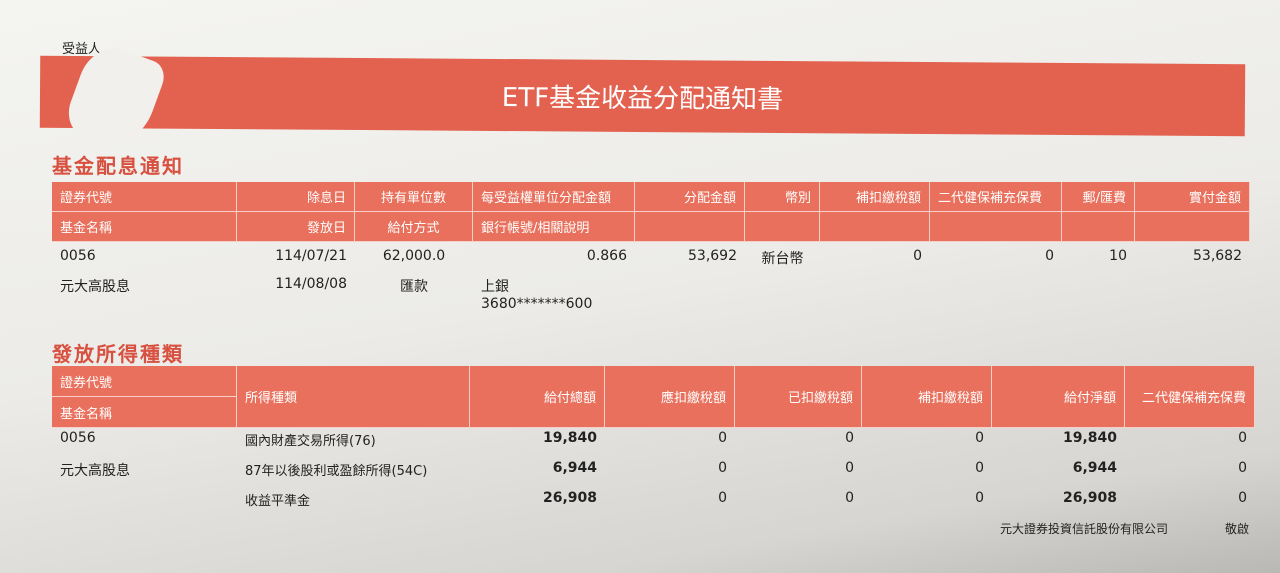  I want to click on footer-closing: 敬啟, so click(1237, 529).